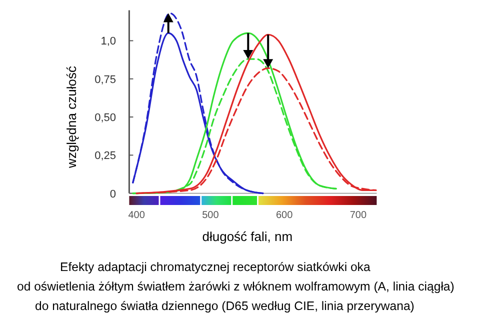  I want to click on y-tick-label: 0,75, so click(105, 80).